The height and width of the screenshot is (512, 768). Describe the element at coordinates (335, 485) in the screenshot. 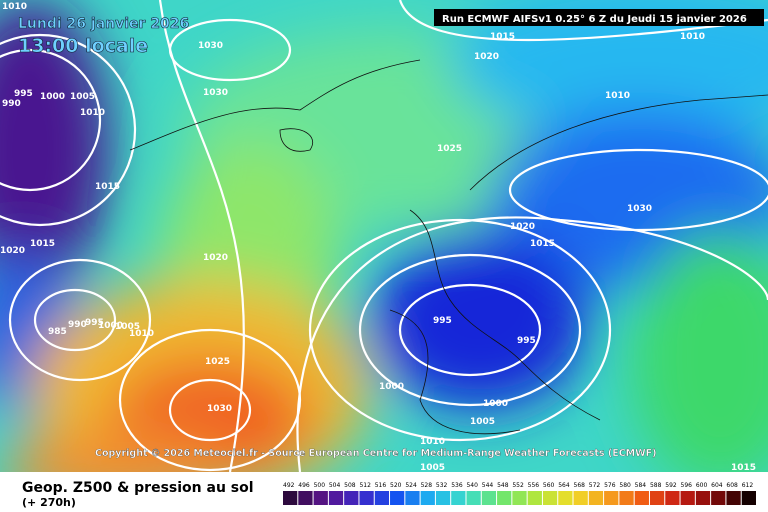

I see `legend-label: 504` at that location.